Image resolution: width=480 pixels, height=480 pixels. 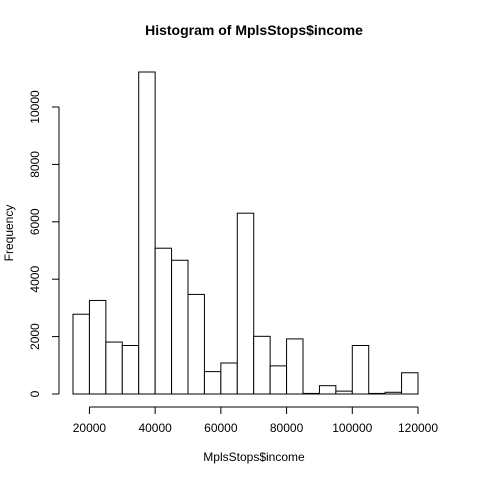 I want to click on y-tick-label-2: 4000, so click(x=35, y=279).